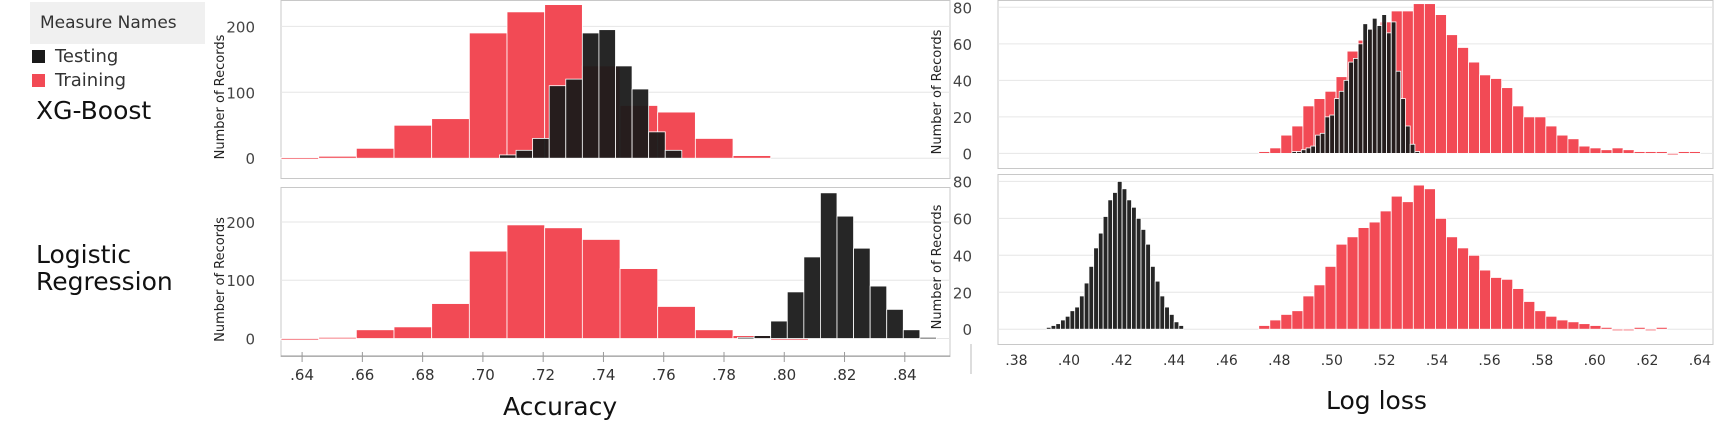 This screenshot has height=422, width=1724. Describe the element at coordinates (240, 281) in the screenshot. I see `y-tick-label: 100` at that location.